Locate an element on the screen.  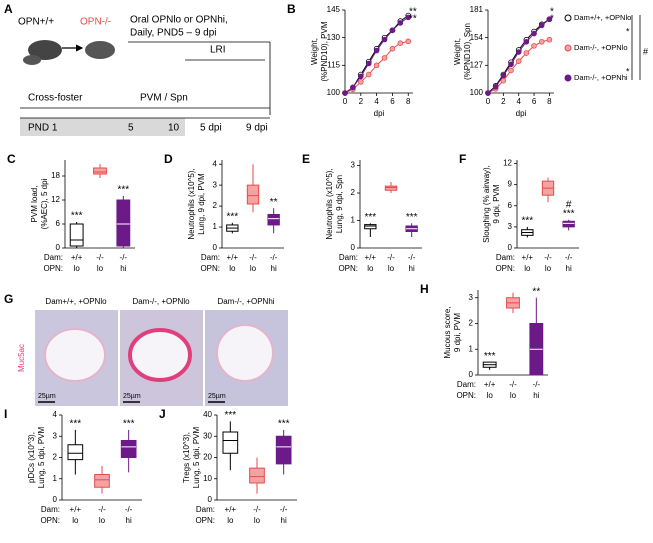
mouse-icon is located at coordinates (100, 50).